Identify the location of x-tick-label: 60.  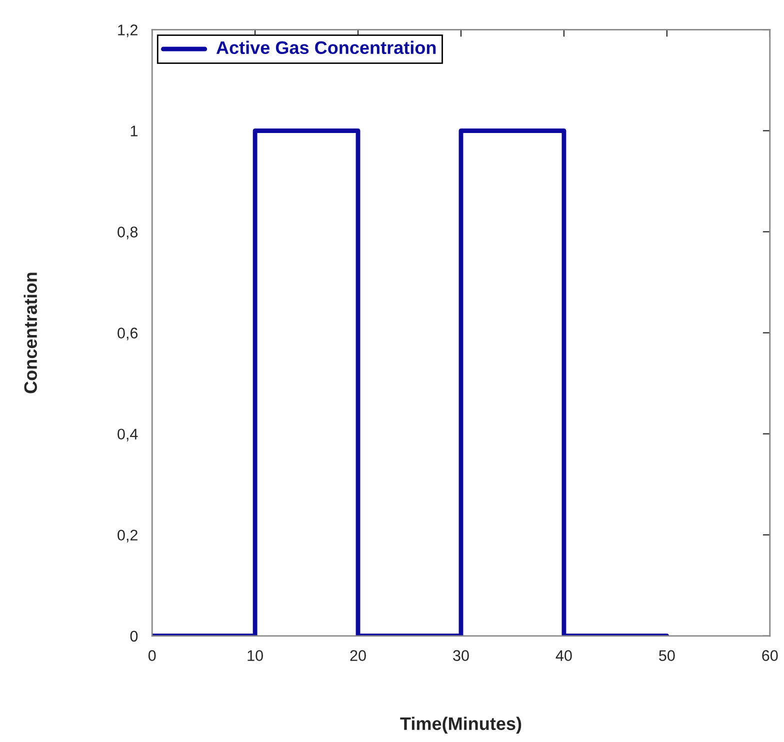
(770, 656).